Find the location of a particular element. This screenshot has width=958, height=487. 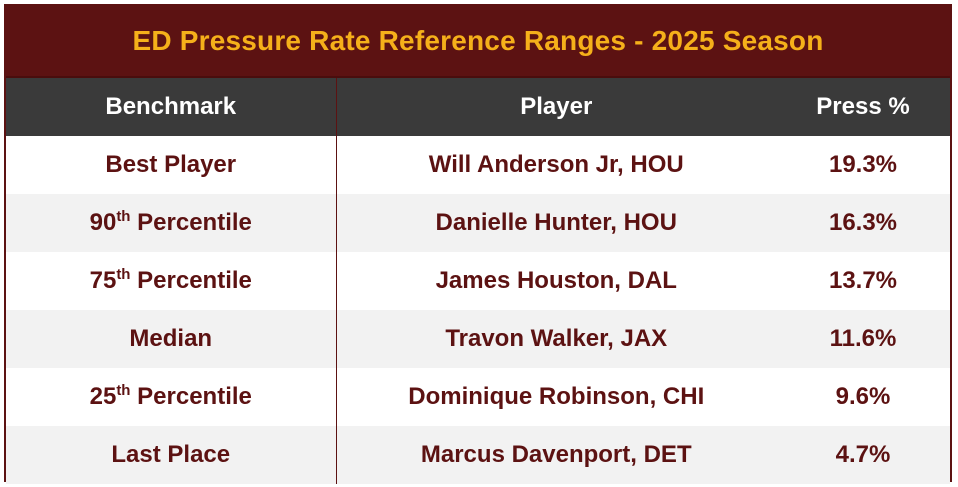

benchmark-number: 75 is located at coordinates (103, 280).